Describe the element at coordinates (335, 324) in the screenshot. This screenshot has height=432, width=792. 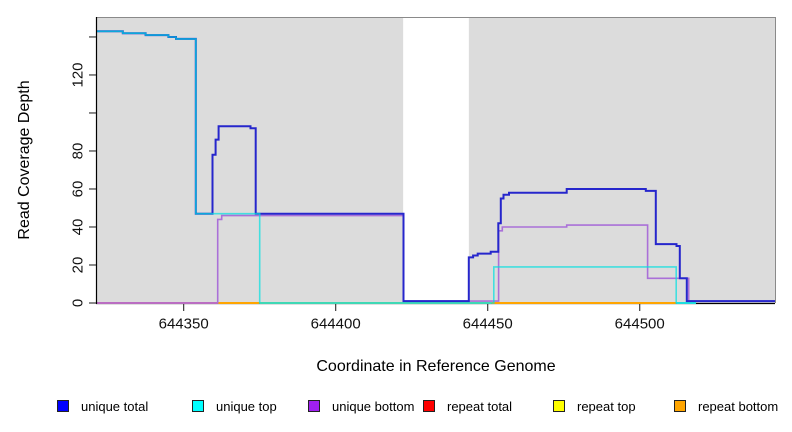
I see `x-tick-label: 644400` at that location.